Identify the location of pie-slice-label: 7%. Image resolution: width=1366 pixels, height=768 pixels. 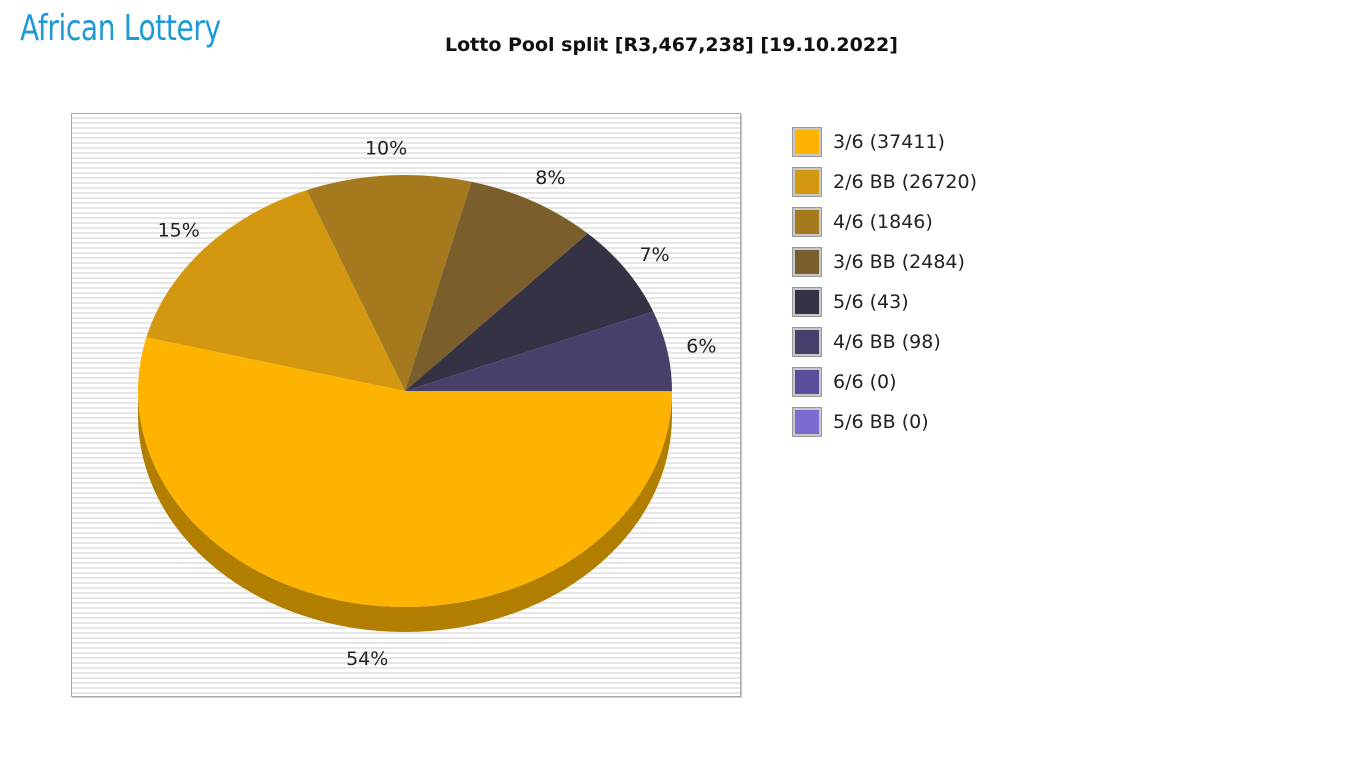
(654, 255).